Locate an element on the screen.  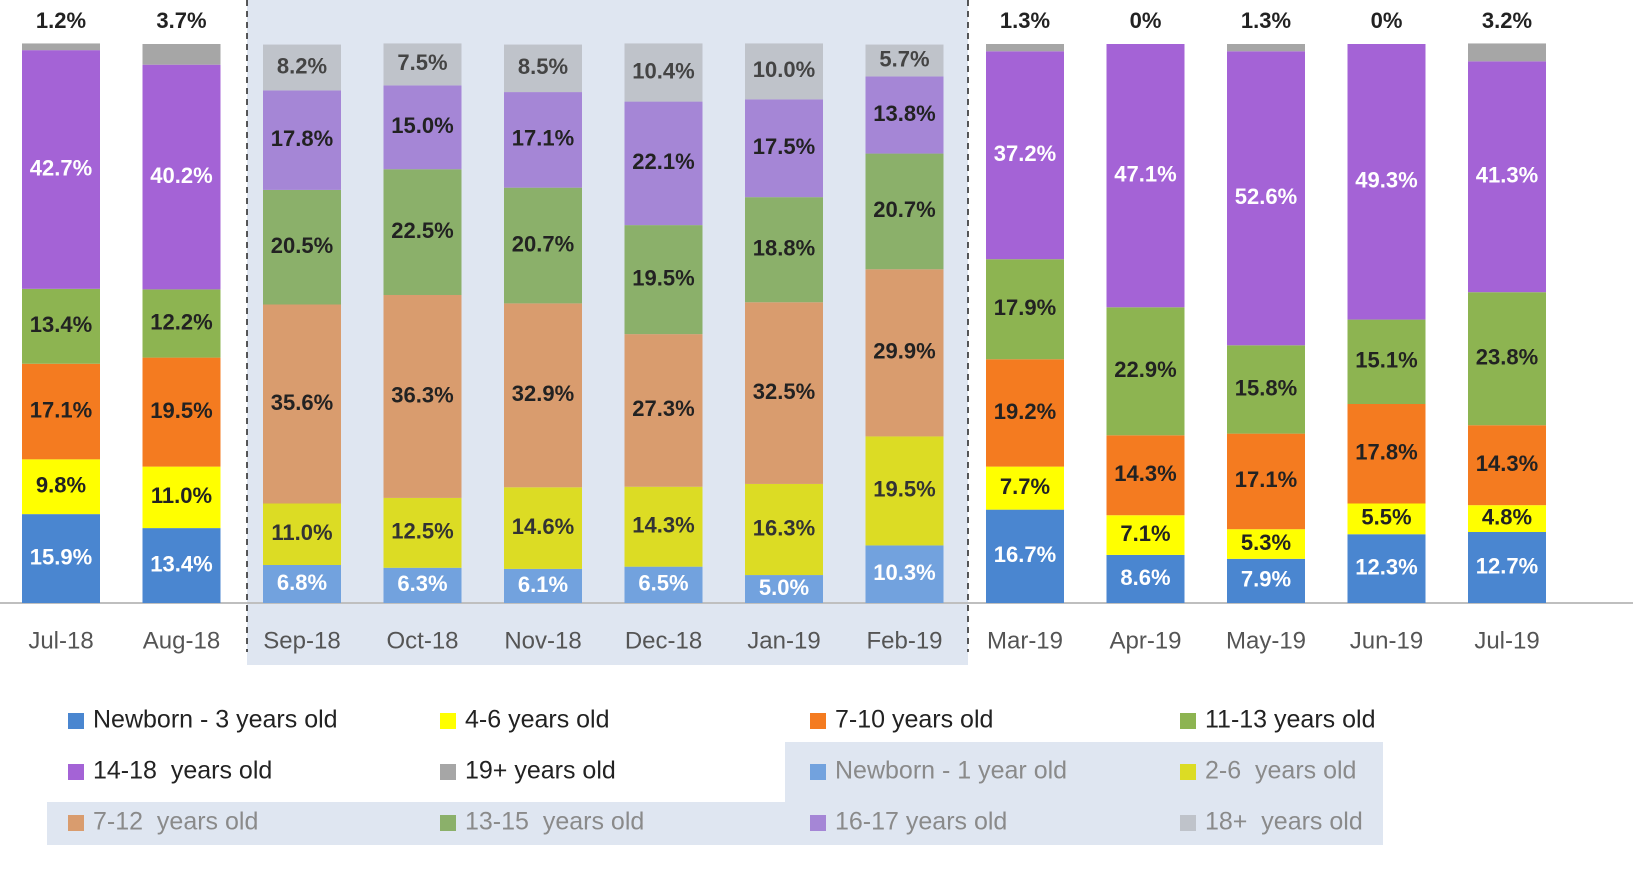
legend-label: 4-6 years old is located at coordinates (537, 720).